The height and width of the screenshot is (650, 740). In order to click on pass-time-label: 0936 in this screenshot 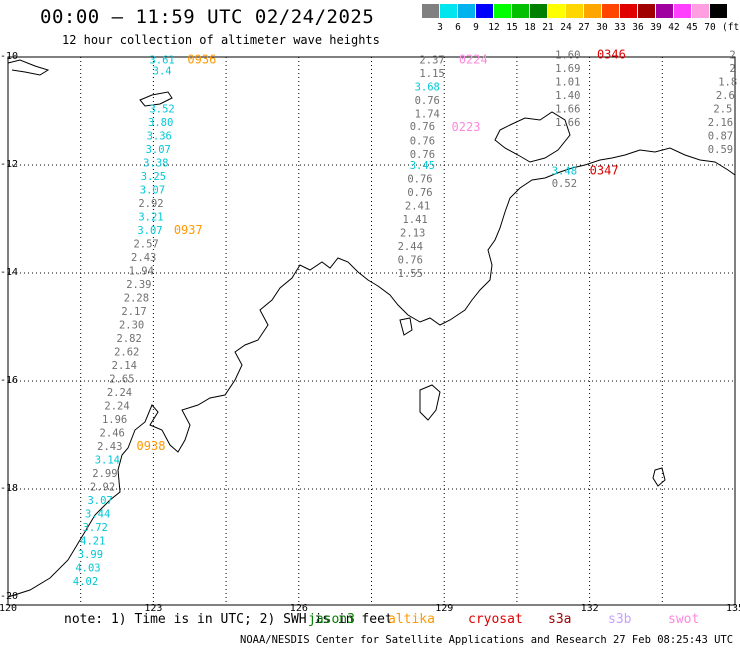, I will do `click(201, 60)`.